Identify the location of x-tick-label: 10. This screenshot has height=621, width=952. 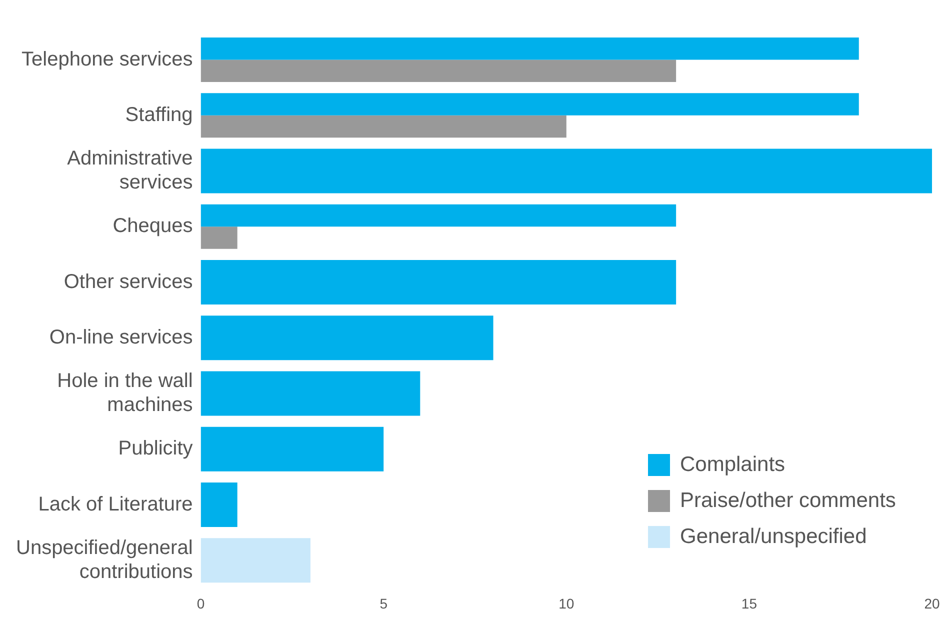
(566, 603).